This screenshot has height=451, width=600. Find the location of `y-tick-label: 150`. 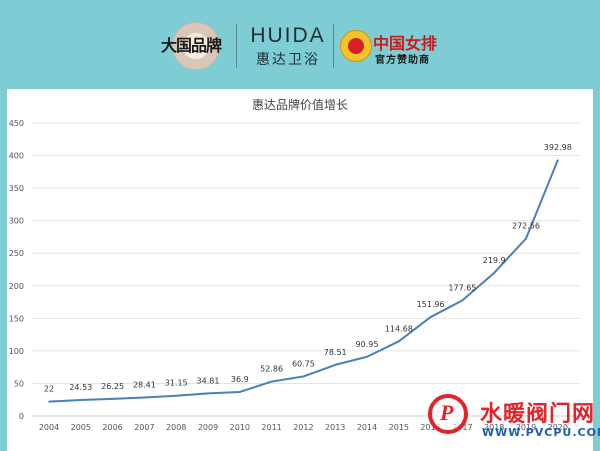

y-tick-label: 150 is located at coordinates (16, 318).